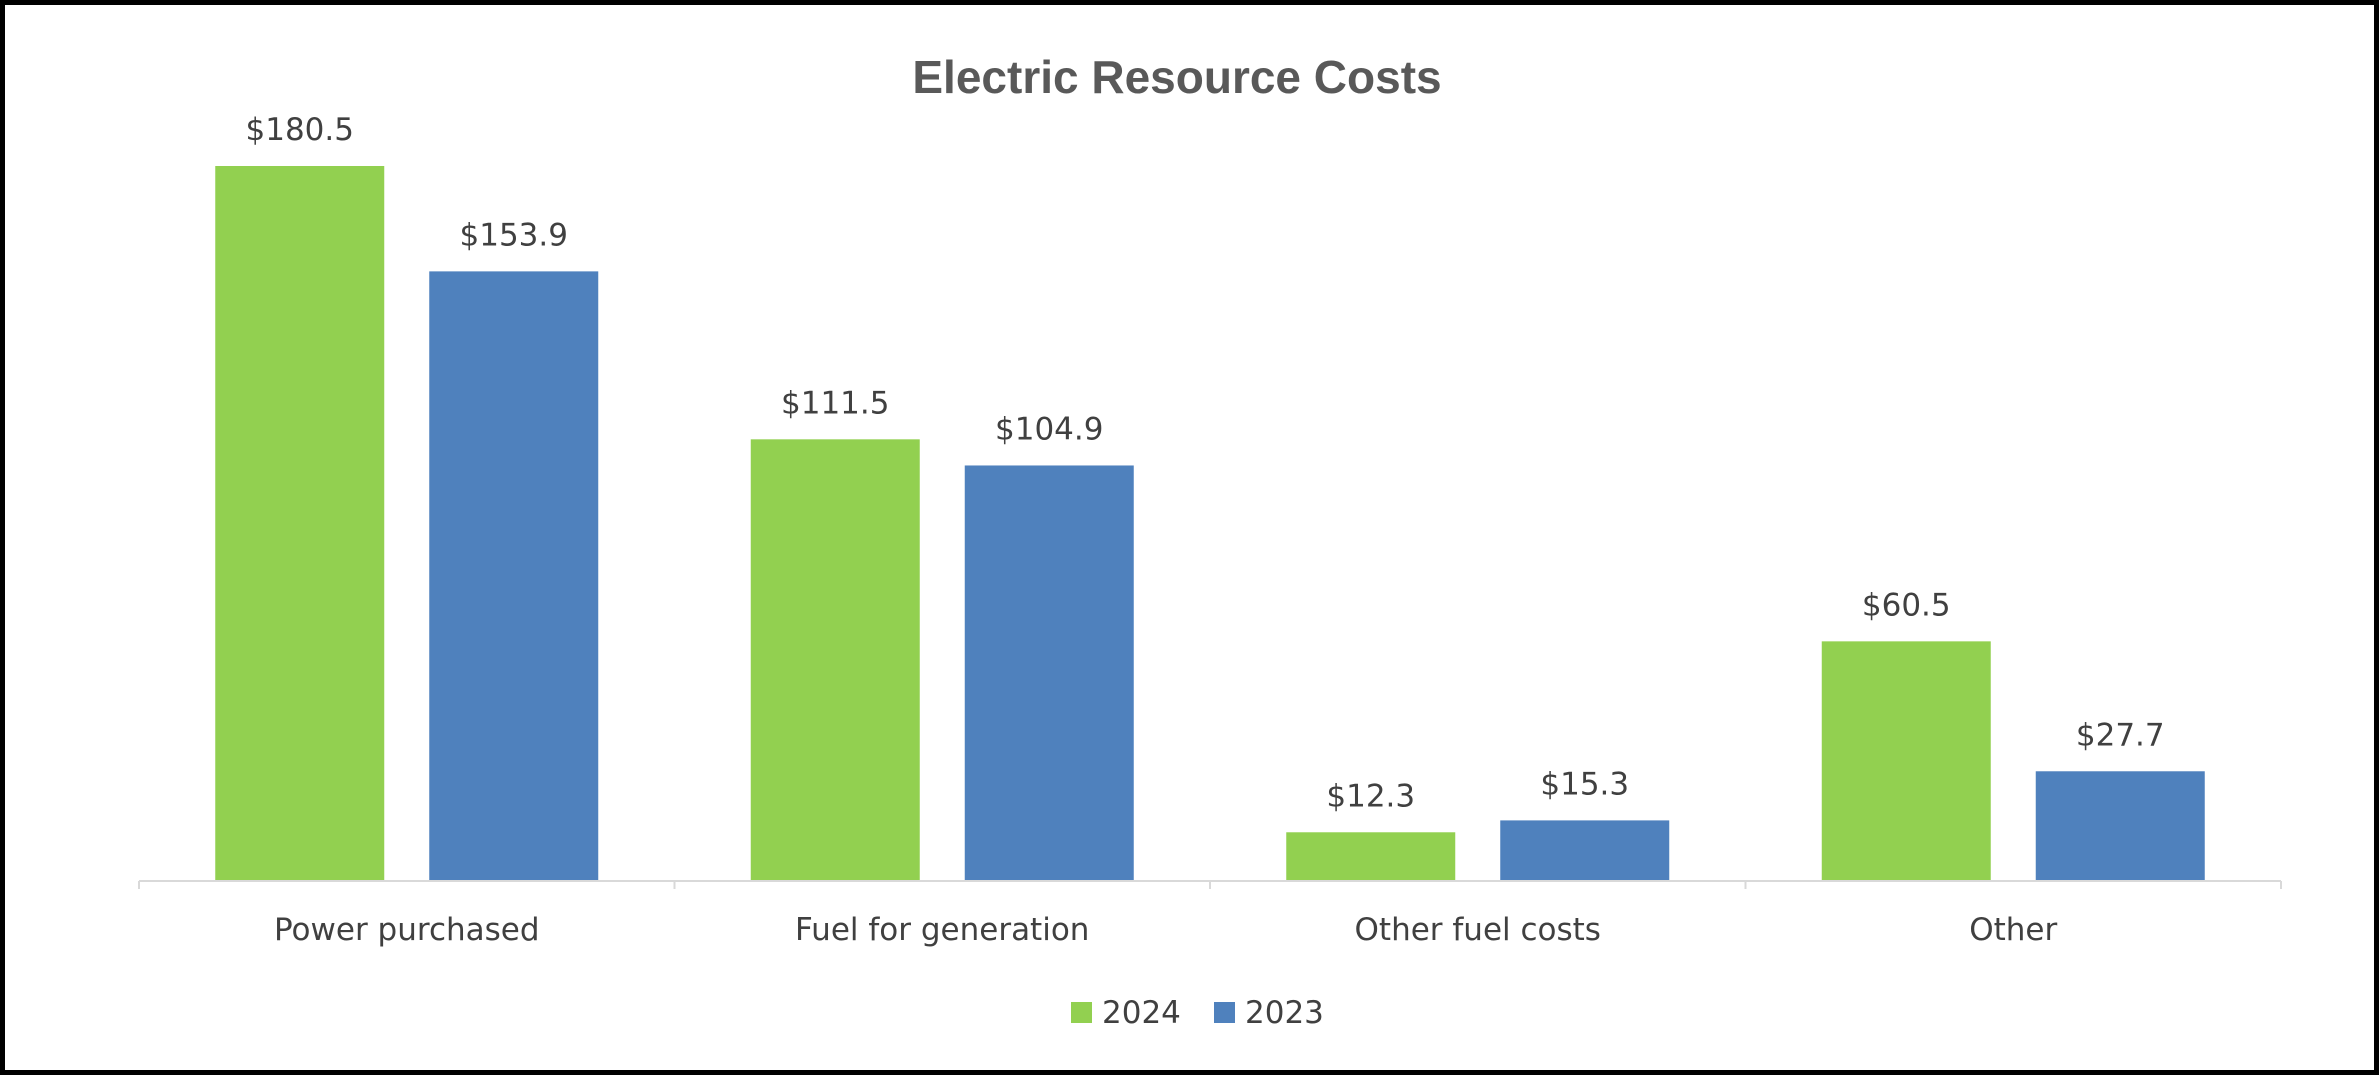 The image size is (2379, 1080). What do you see at coordinates (1906, 605) in the screenshot?
I see `data-label-2024-3: $60.5` at bounding box center [1906, 605].